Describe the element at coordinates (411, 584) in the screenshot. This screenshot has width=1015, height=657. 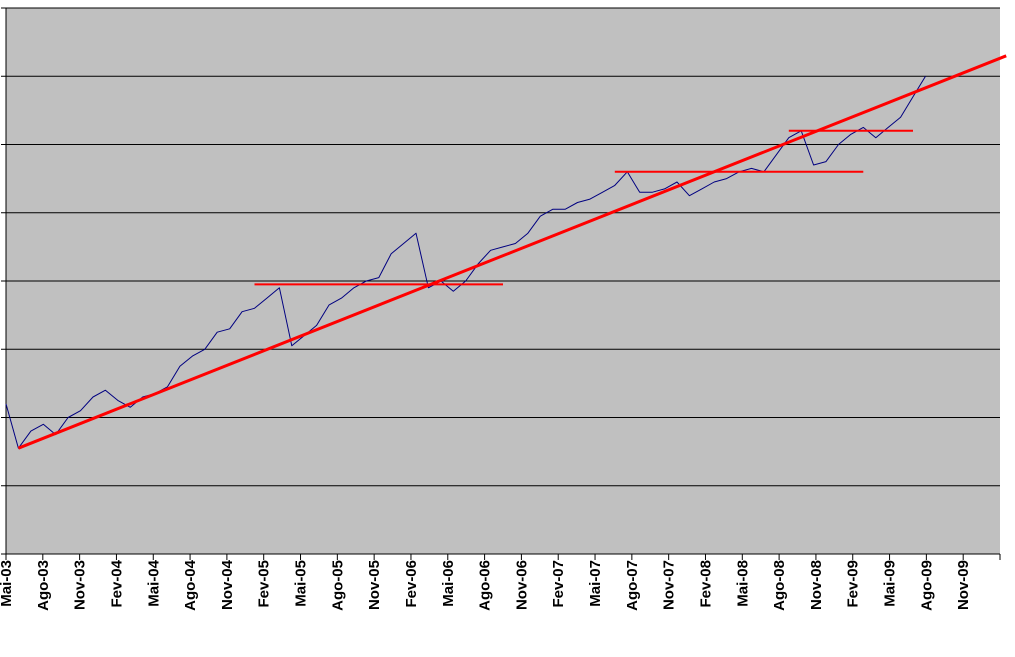
I see `x-tick-label: Fev-06` at that location.